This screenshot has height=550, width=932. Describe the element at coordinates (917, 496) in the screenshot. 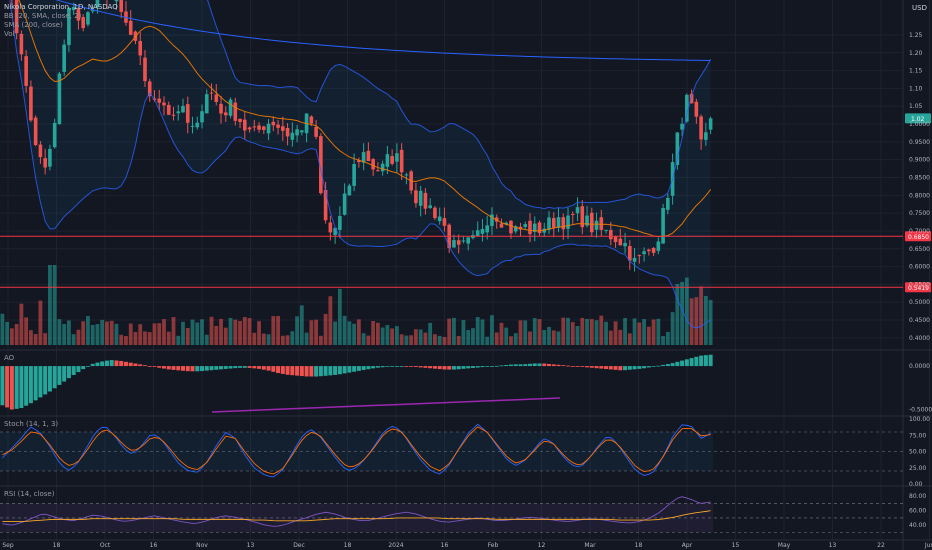

I see `rsi-tick-label: 80.00` at that location.